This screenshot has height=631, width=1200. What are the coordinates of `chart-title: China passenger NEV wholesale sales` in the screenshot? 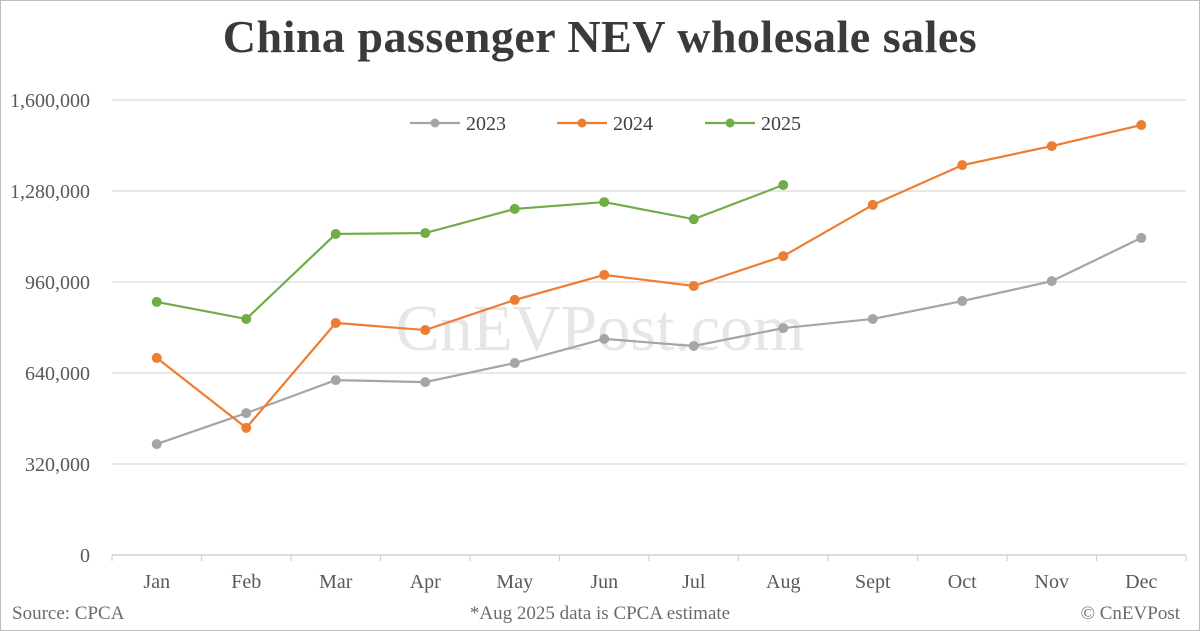 It's located at (600, 36).